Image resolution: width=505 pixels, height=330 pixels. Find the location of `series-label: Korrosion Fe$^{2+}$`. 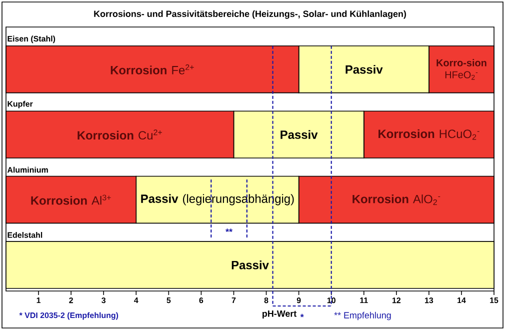

series-label: Korrosion Fe$^{2+}$ is located at coordinates (152, 69).